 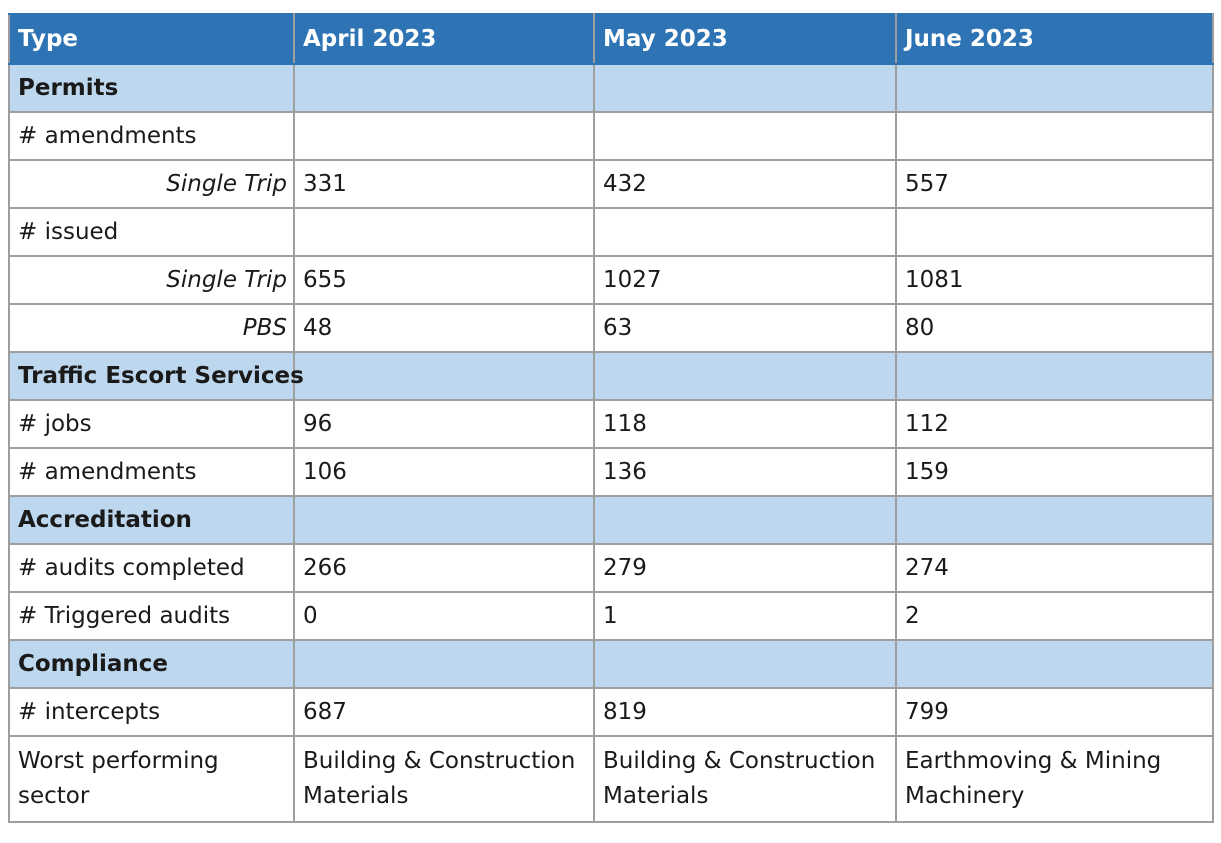 What do you see at coordinates (151, 232) in the screenshot?
I see `row-label: # issued` at bounding box center [151, 232].